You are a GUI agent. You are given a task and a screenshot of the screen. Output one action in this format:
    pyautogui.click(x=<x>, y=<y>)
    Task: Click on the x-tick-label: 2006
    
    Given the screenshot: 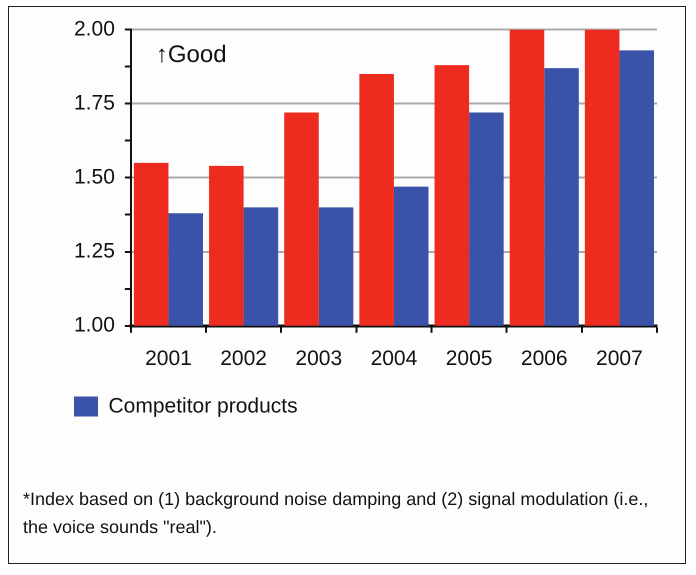 What is the action you would take?
    pyautogui.click(x=544, y=358)
    